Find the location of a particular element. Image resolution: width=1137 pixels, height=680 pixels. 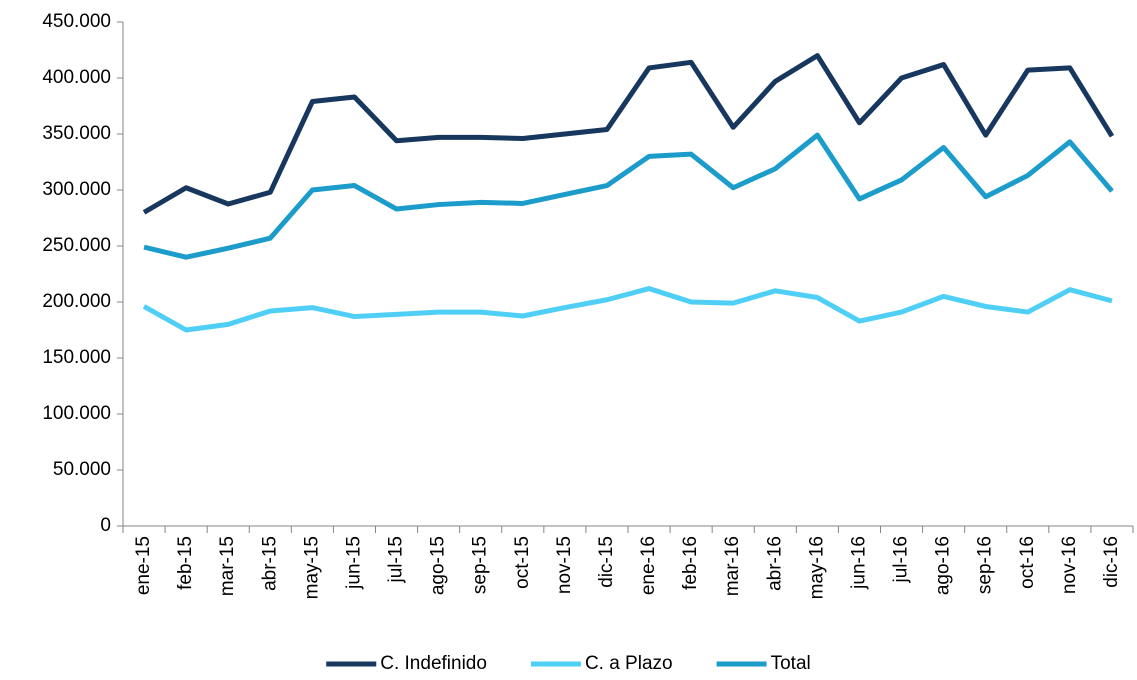

x-tick-label: oct-15 is located at coordinates (522, 562).